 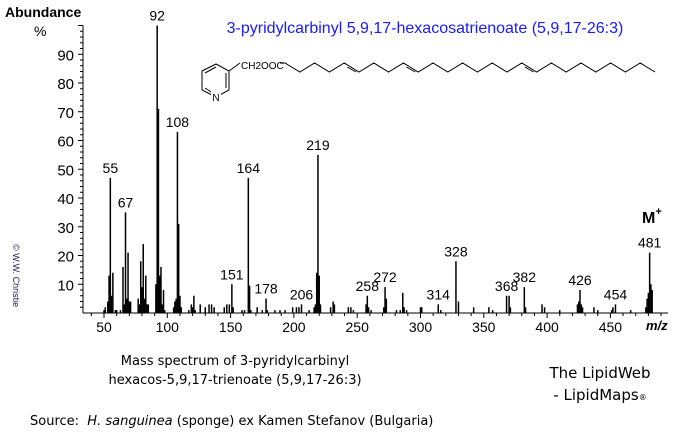 What do you see at coordinates (126, 202) in the screenshot?
I see `peak-label-67: 67` at bounding box center [126, 202].